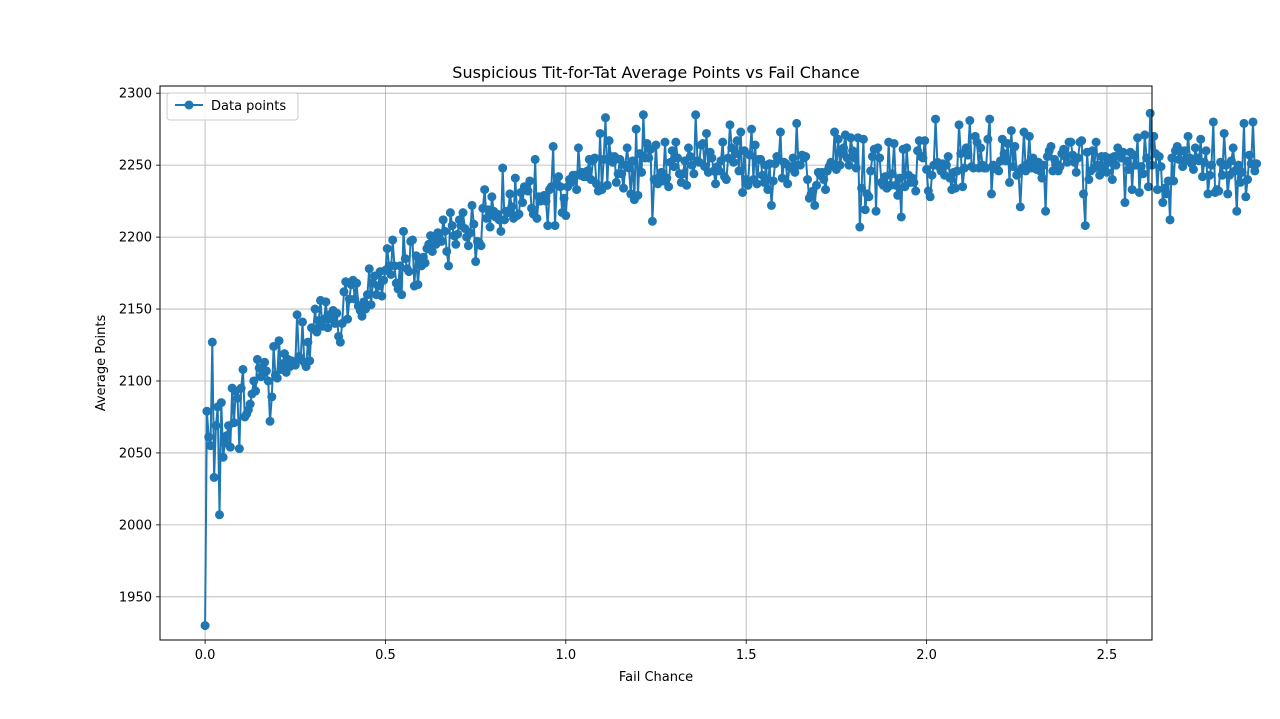 This screenshot has height=719, width=1280. Describe the element at coordinates (101, 362) in the screenshot. I see `y-axis-label: Average Points` at that location.